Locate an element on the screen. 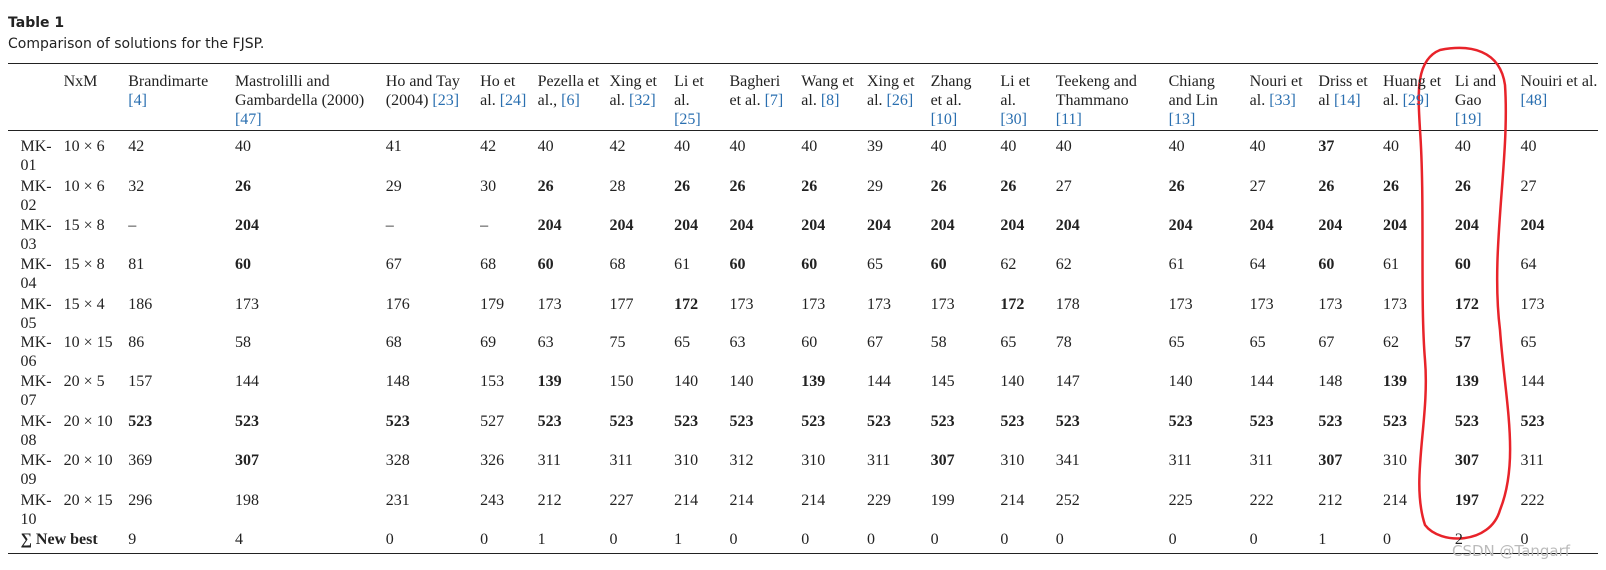 The height and width of the screenshot is (570, 1606). value-cell: 57 is located at coordinates (1462, 343).